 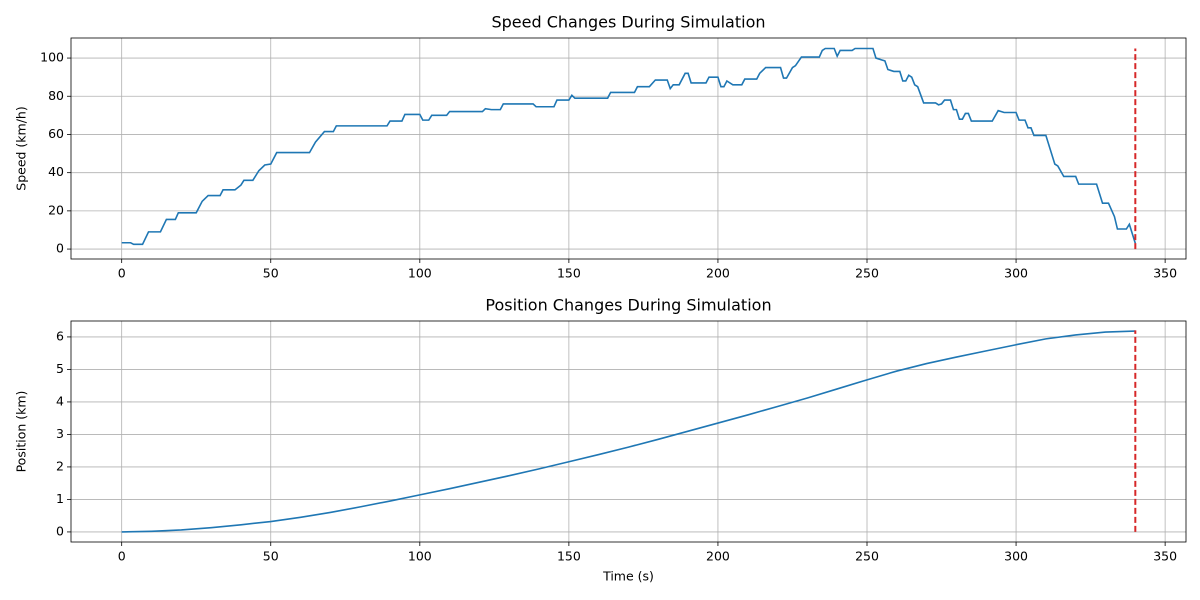 I want to click on y-tick-label: 100, so click(x=52, y=57).